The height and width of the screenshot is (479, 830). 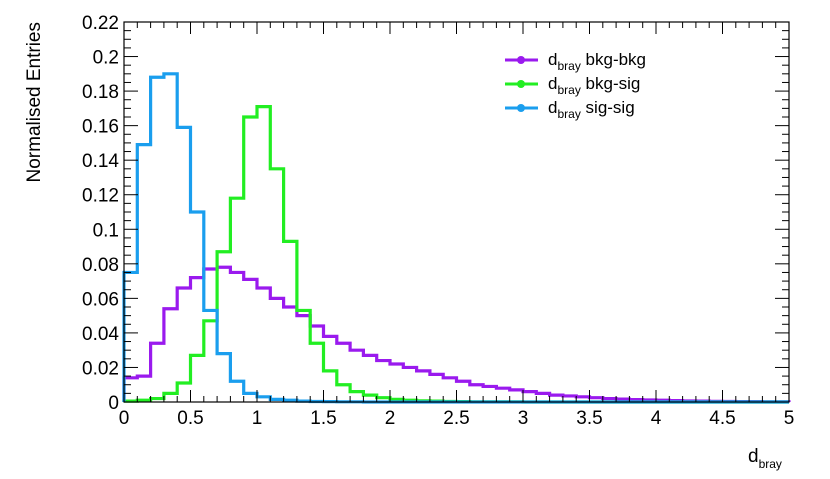 What do you see at coordinates (789, 418) in the screenshot?
I see `x-tick-label: 5` at bounding box center [789, 418].